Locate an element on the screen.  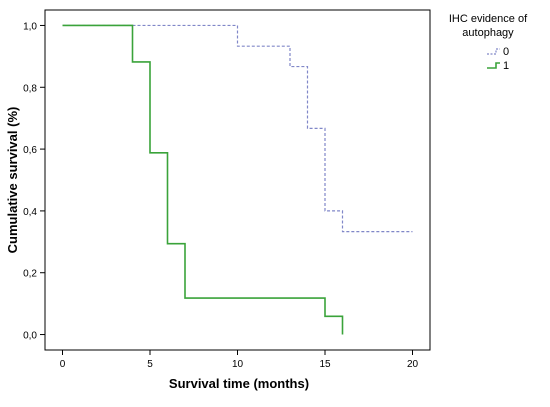
x-tick-label: 0 is located at coordinates (63, 364).